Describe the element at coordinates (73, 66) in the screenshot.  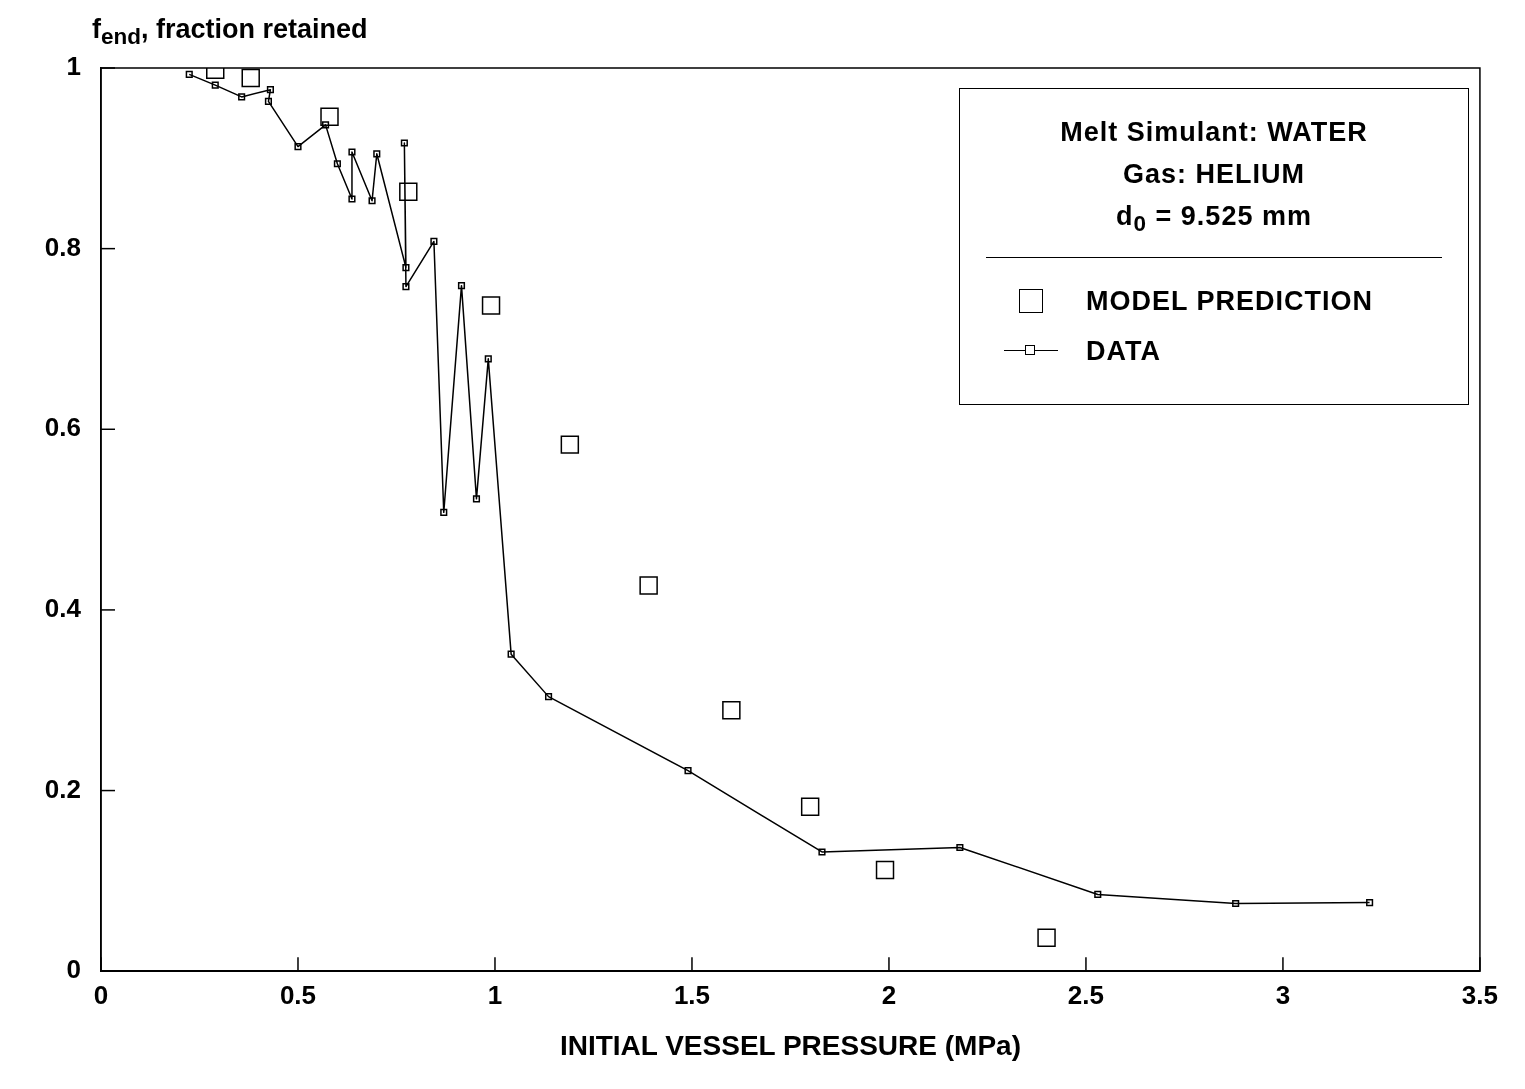
I see `y-tick-label: 1` at that location.